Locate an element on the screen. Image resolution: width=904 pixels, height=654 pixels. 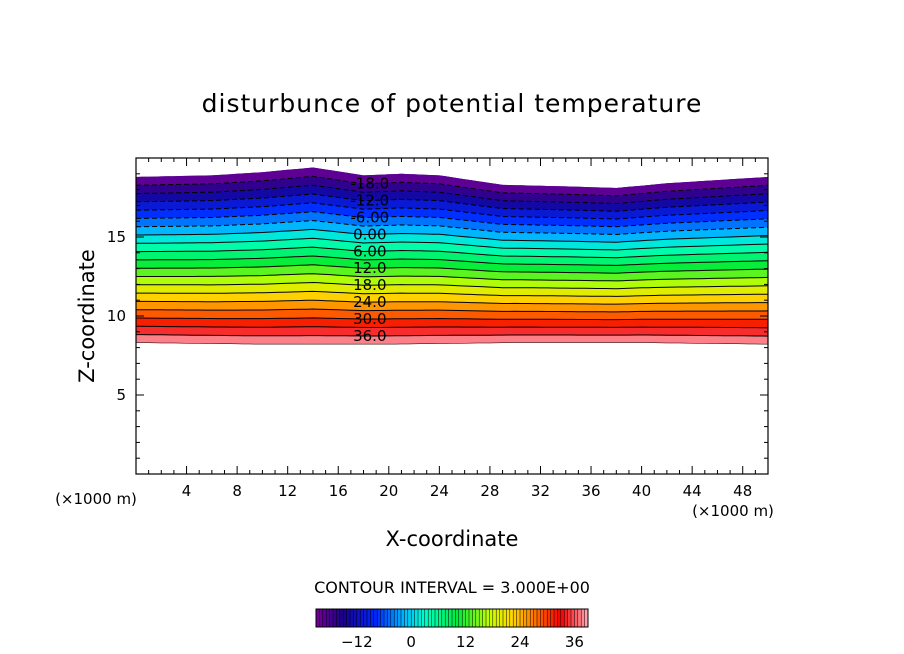
colorbar-frame is located at coordinates (452, 618).